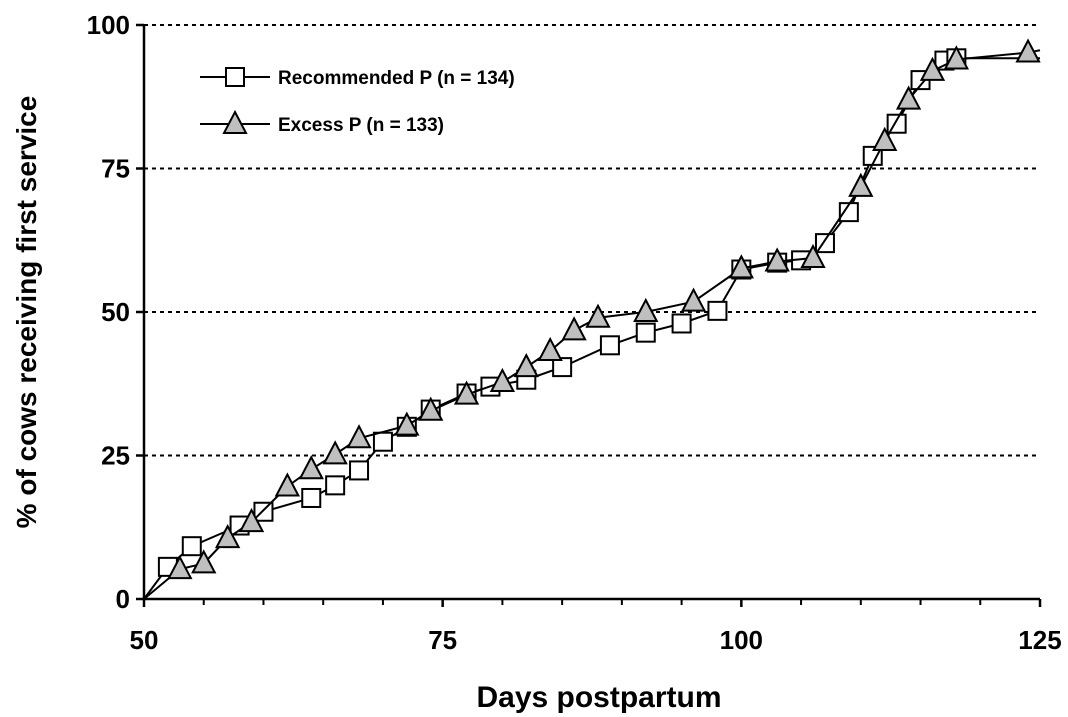 The width and height of the screenshot is (1068, 717). What do you see at coordinates (1039, 640) in the screenshot?
I see `x-tick-label-125: 125` at bounding box center [1039, 640].